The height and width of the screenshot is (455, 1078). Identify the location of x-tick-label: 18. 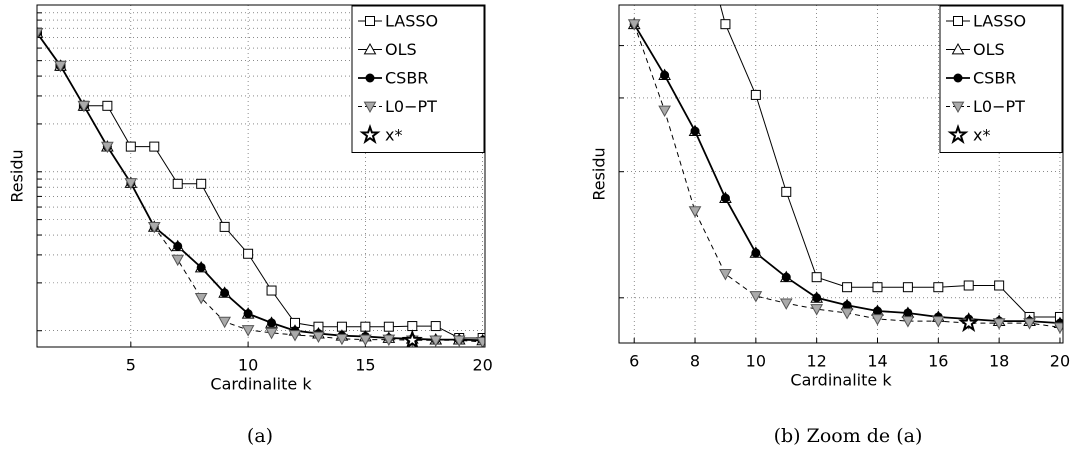
(999, 361).